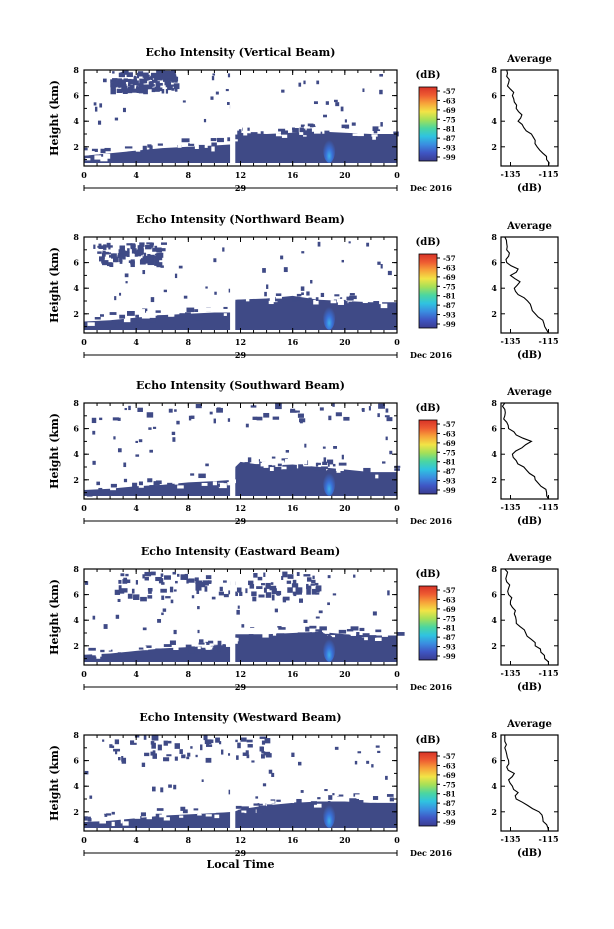 This screenshot has height=929, width=614. What do you see at coordinates (494, 620) in the screenshot?
I see `average-y-tick-label: 4` at bounding box center [494, 620].